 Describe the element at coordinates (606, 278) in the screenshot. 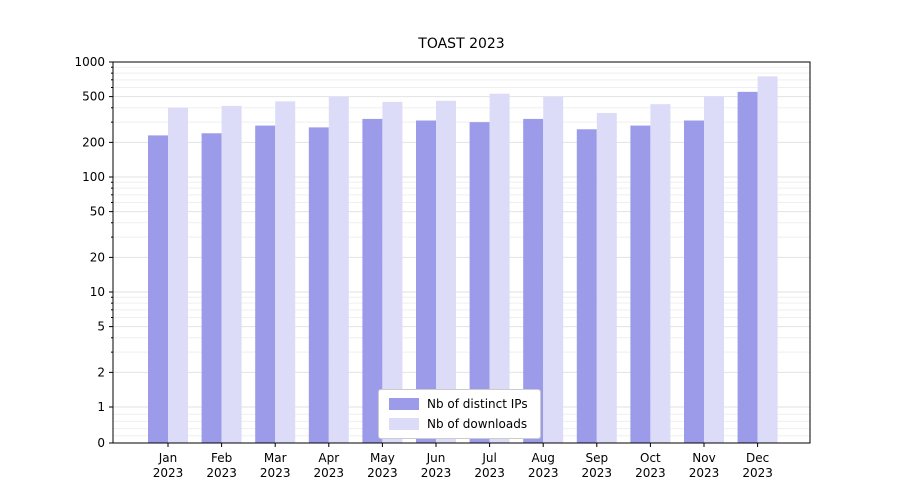

I see `bar-downloads-sep` at that location.